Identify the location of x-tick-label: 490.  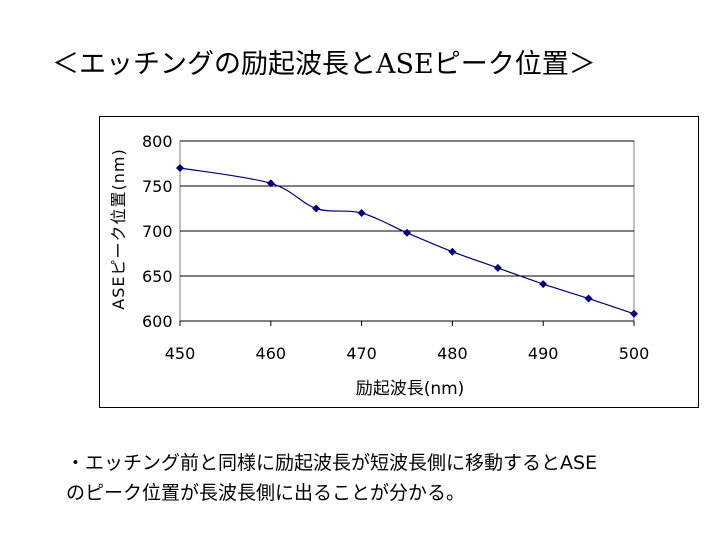
(543, 353).